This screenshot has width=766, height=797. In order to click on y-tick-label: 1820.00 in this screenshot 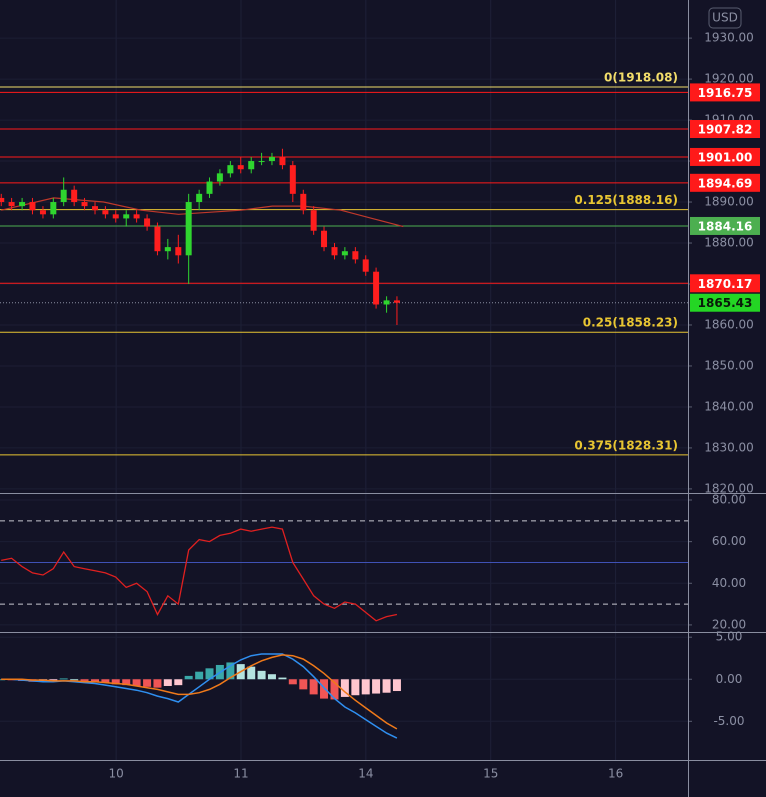, I will do `click(729, 488)`.